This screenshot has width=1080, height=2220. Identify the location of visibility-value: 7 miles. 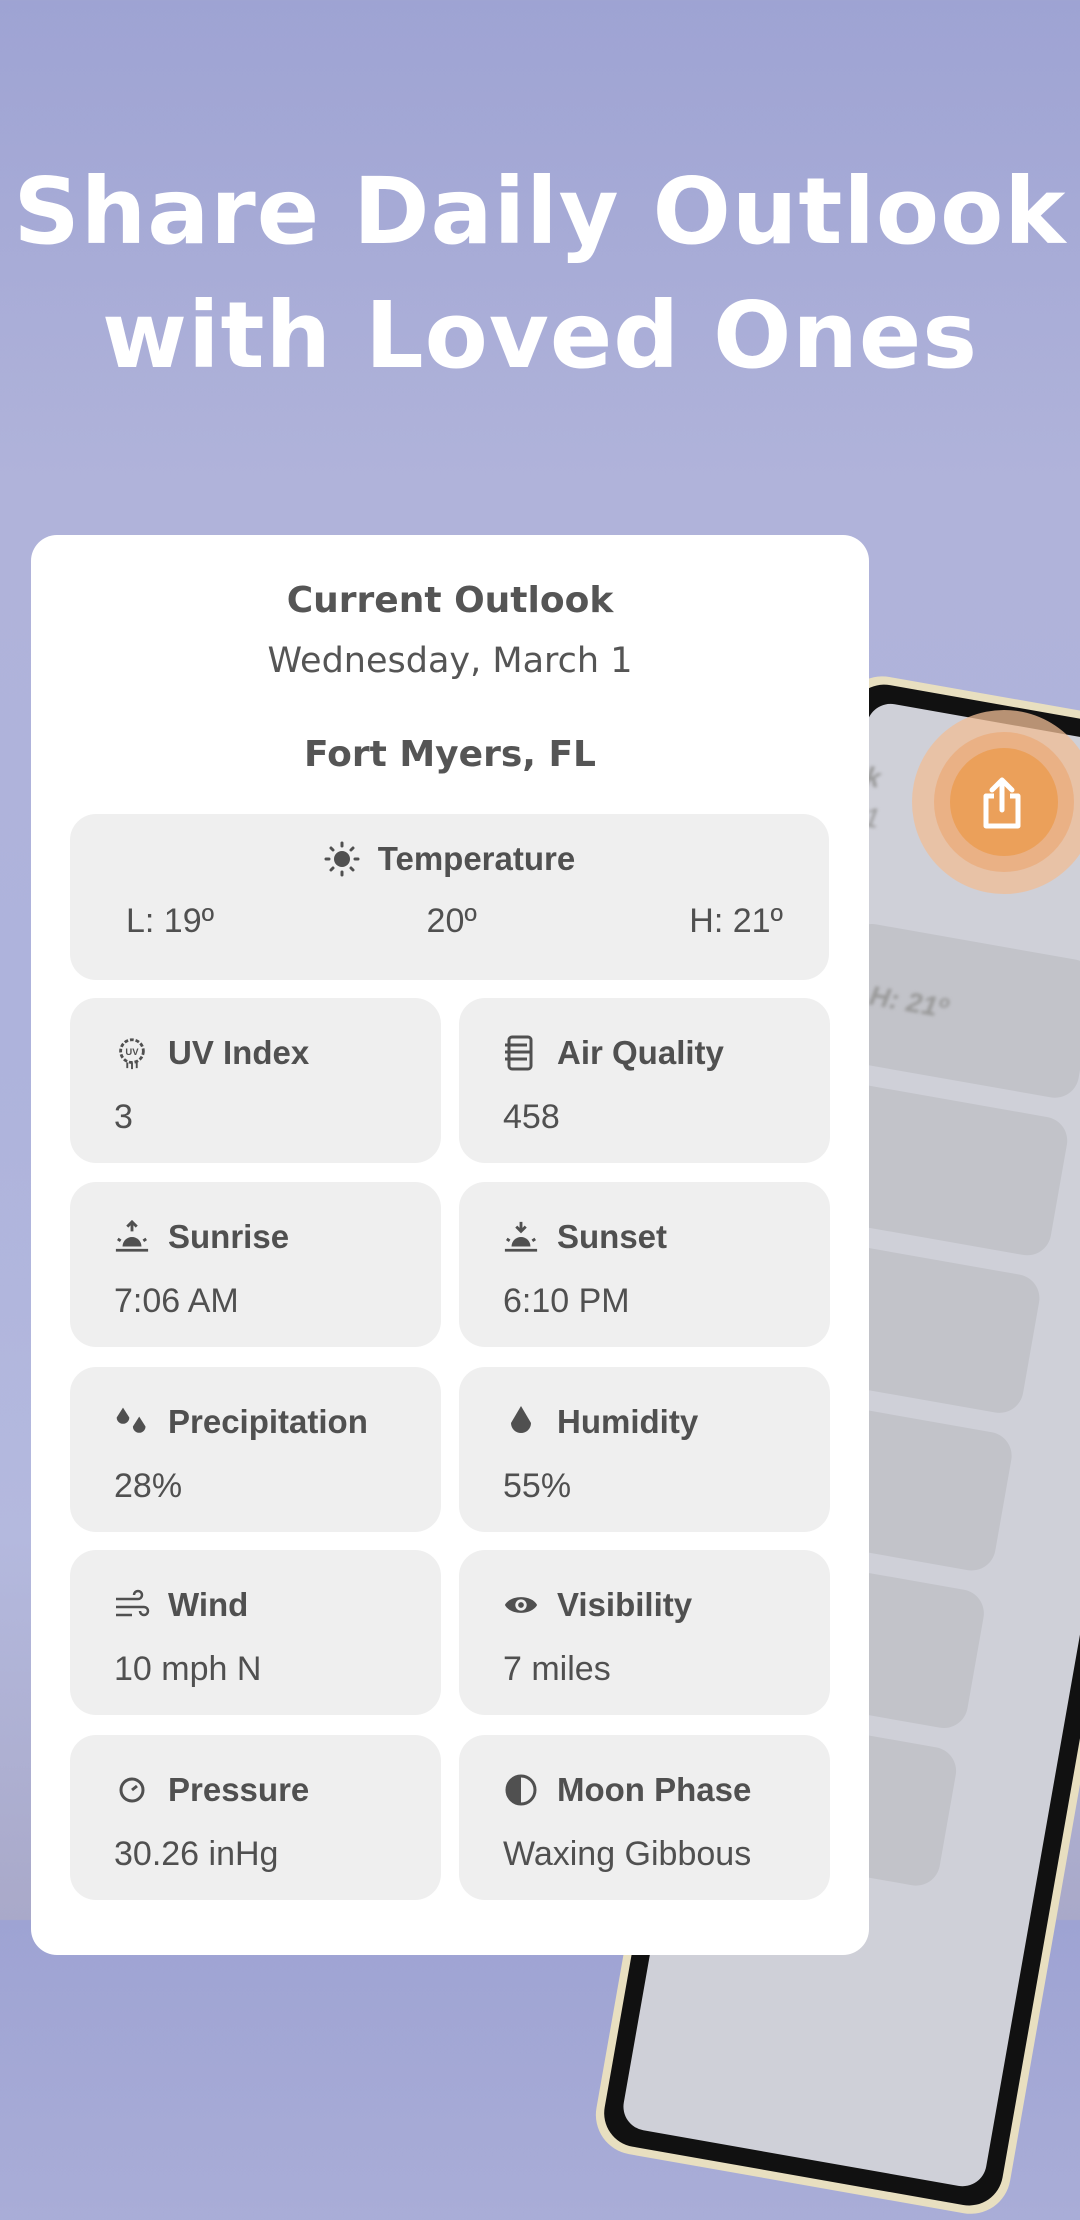
(557, 1669).